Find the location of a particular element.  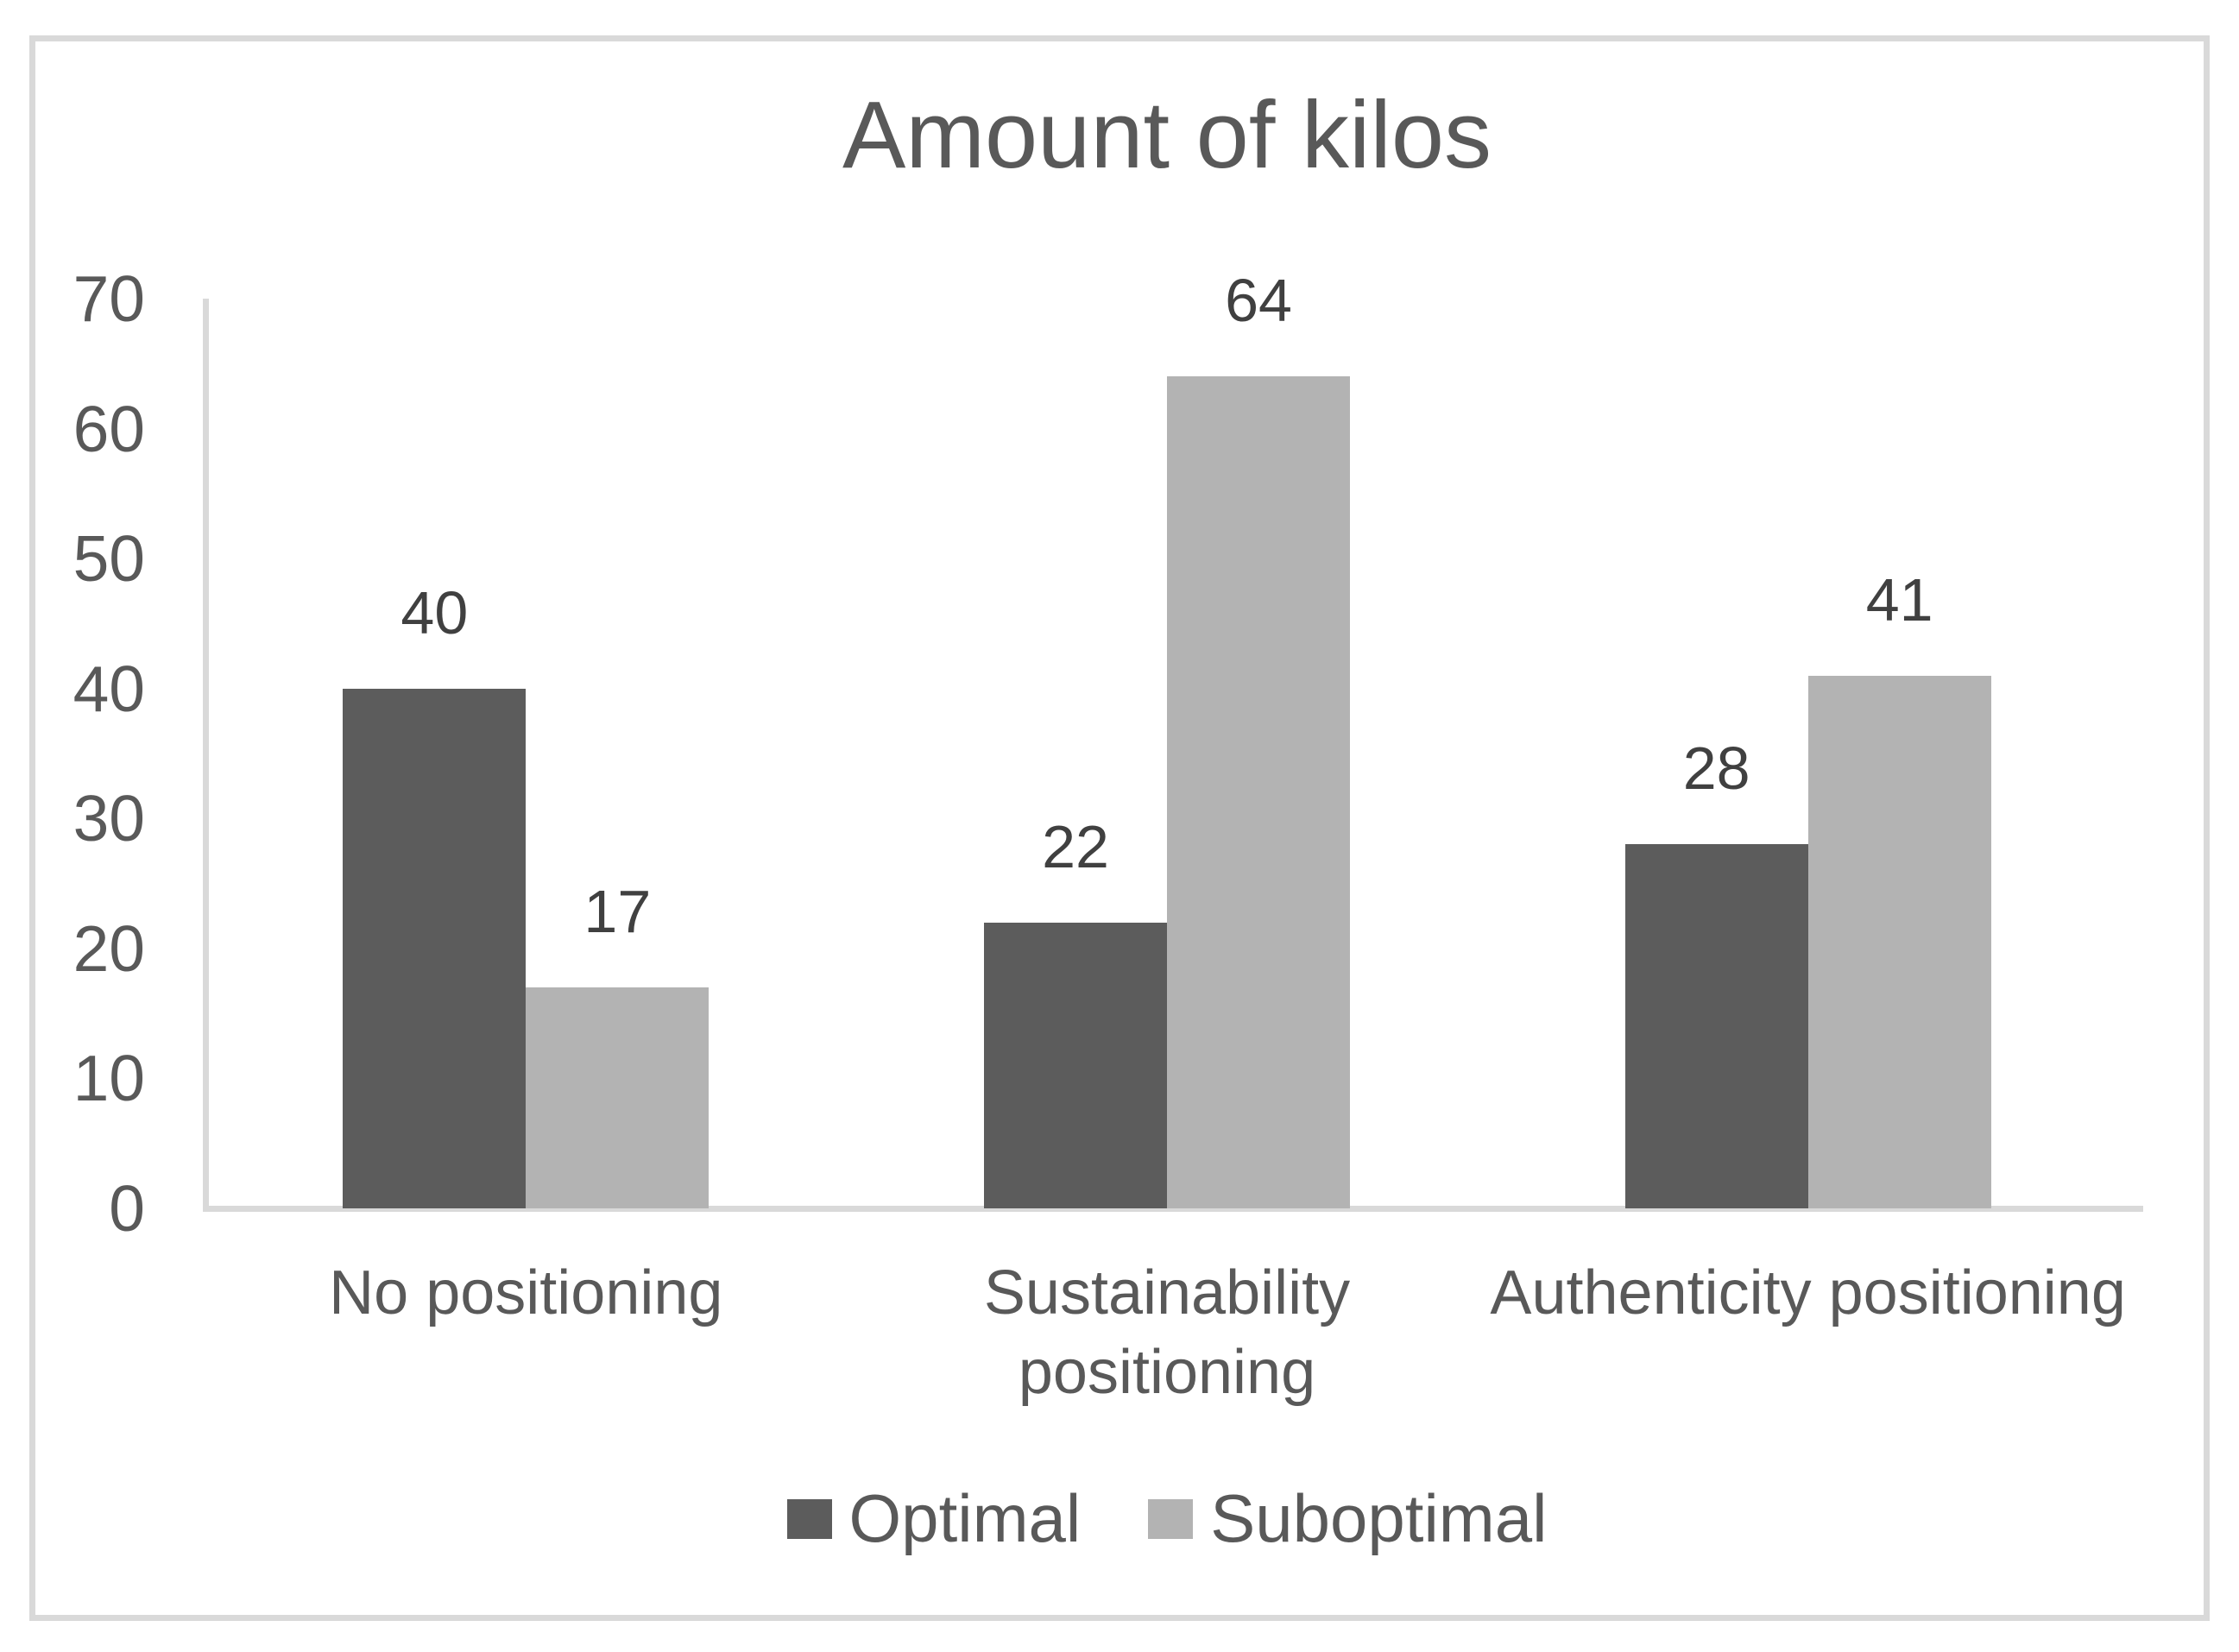

legend-label: Suboptimal is located at coordinates (1379, 1518).